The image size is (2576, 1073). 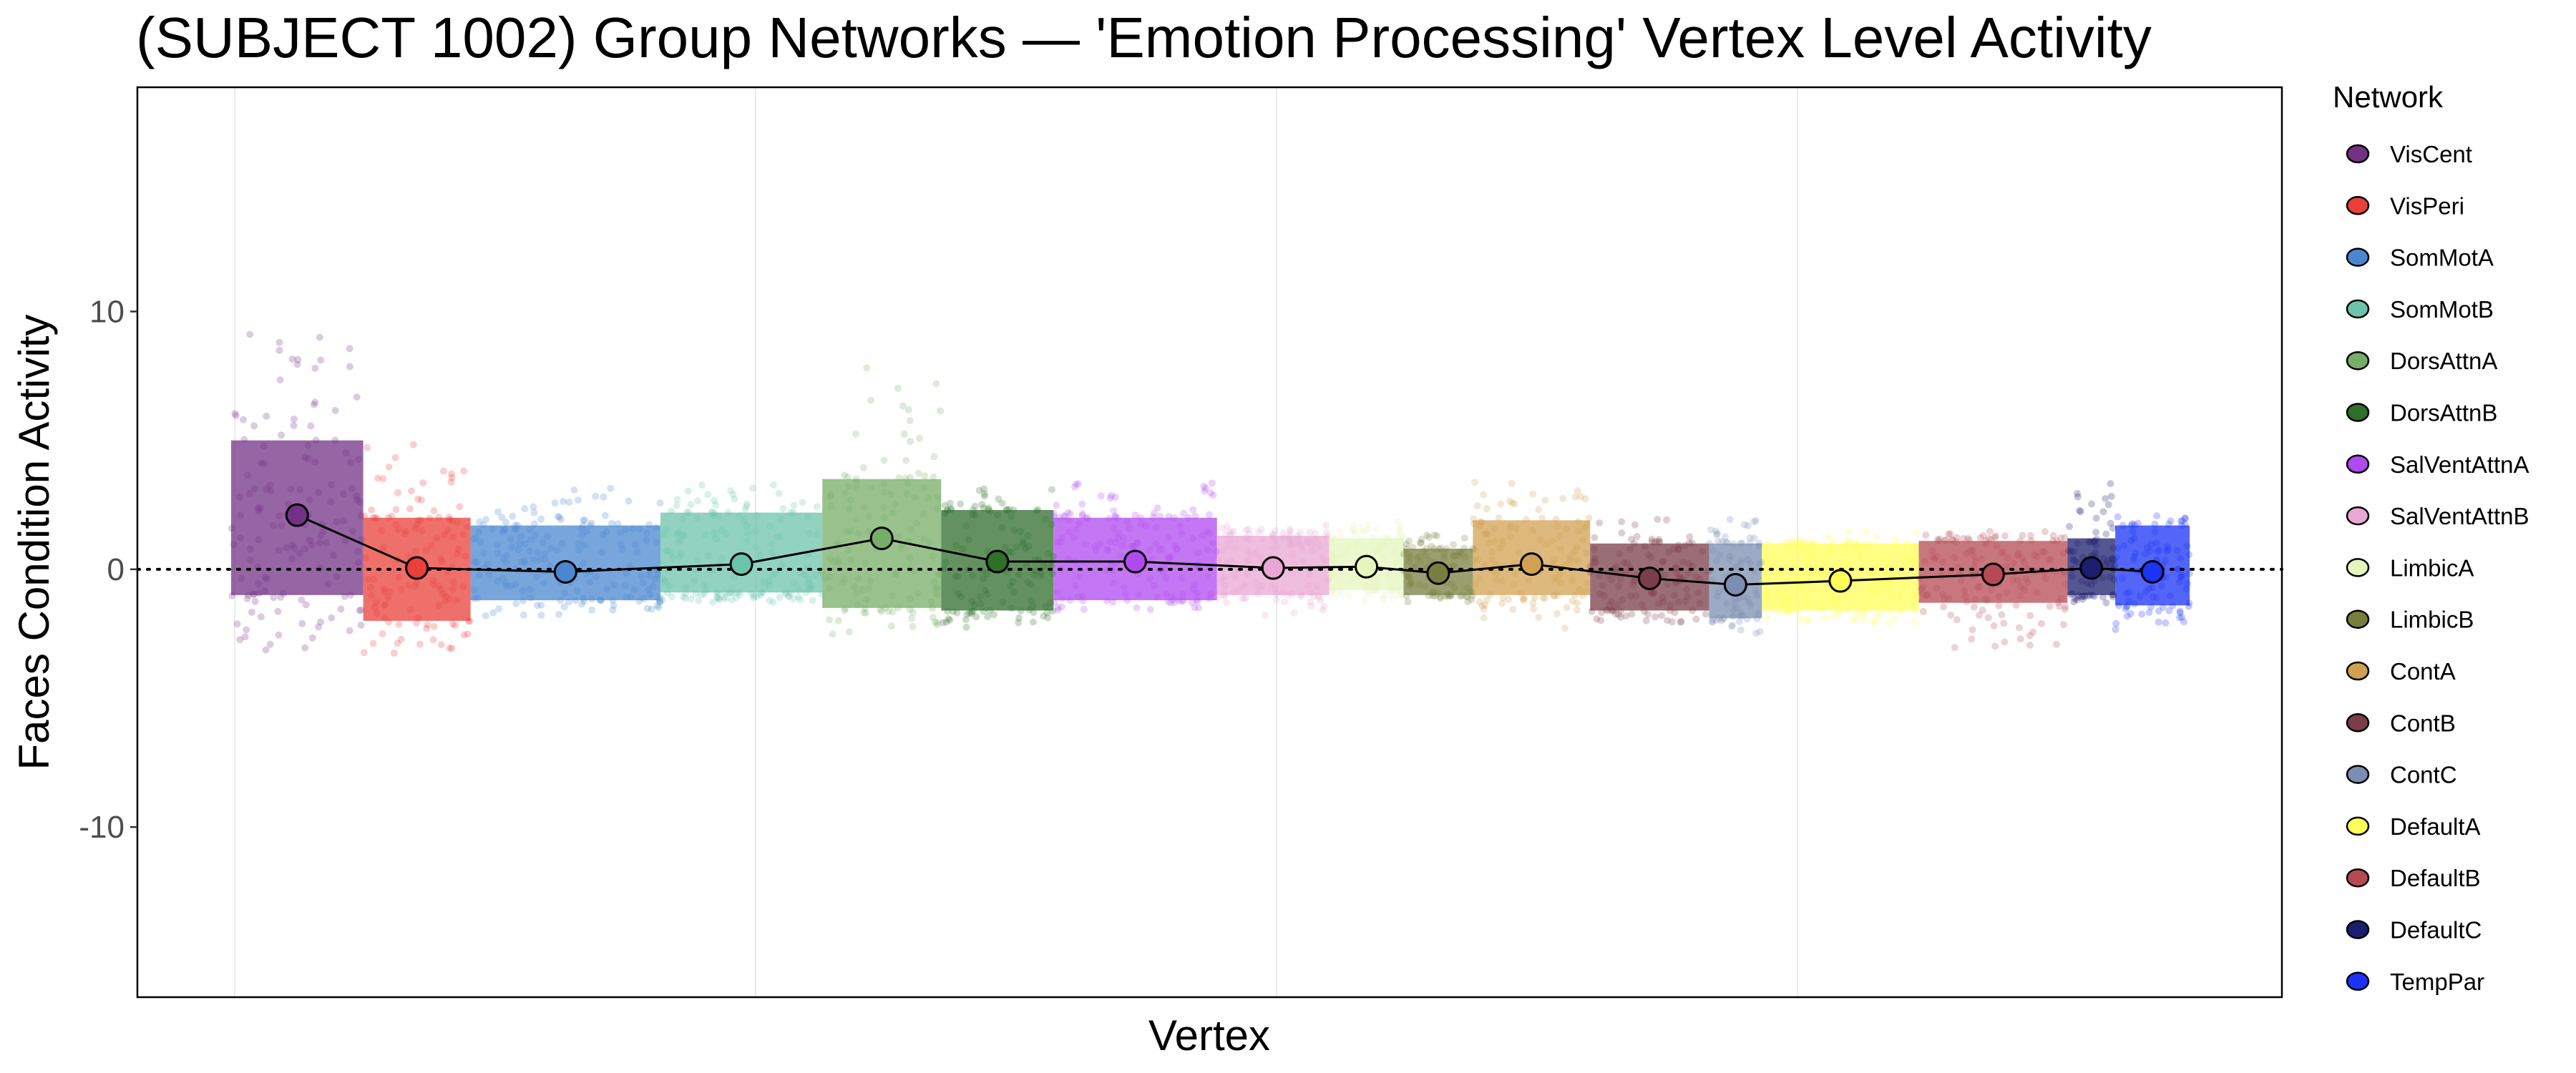 I want to click on legend-key-ContB, so click(x=2358, y=723).